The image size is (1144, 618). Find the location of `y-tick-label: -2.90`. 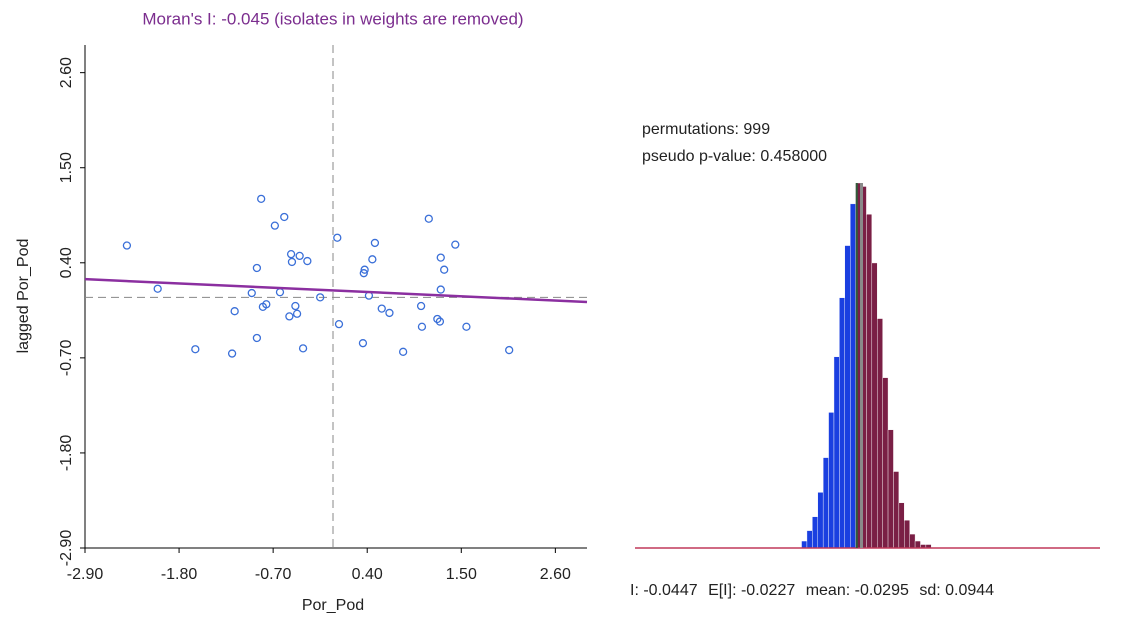

y-tick-label: -2.90 is located at coordinates (66, 548).